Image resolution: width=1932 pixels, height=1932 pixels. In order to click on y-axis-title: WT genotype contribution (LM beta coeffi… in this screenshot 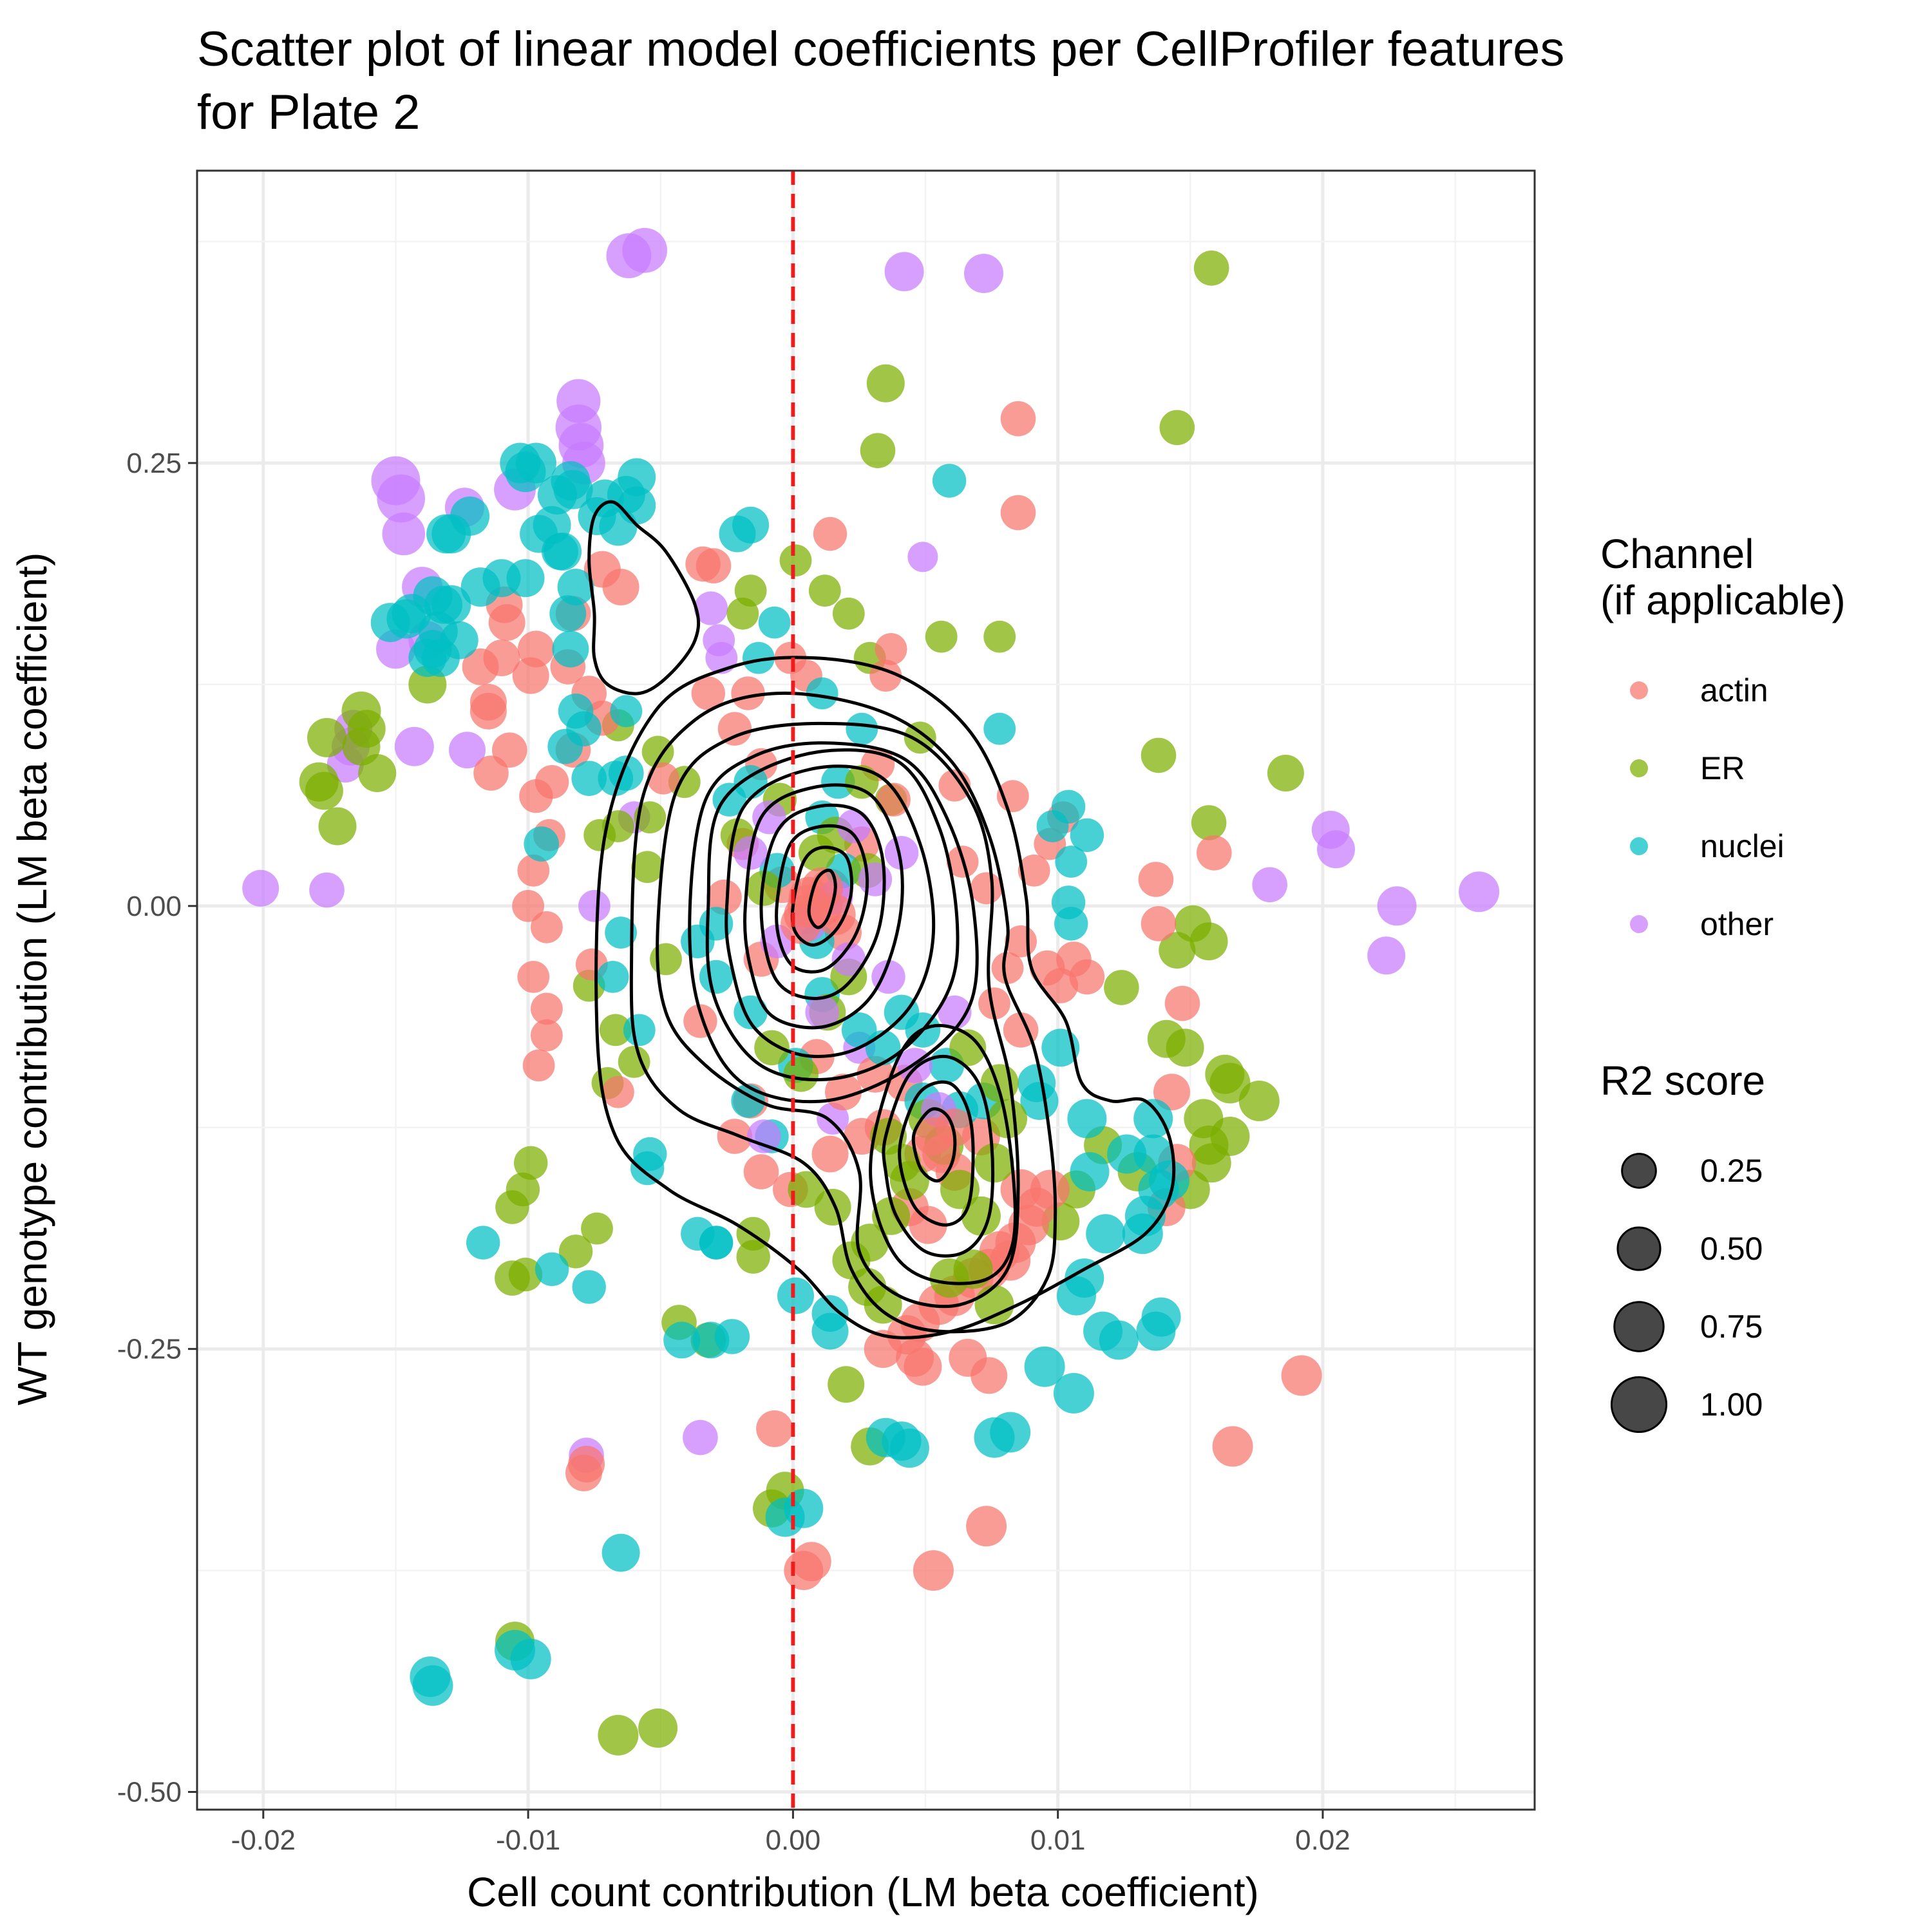, I will do `click(32, 979)`.